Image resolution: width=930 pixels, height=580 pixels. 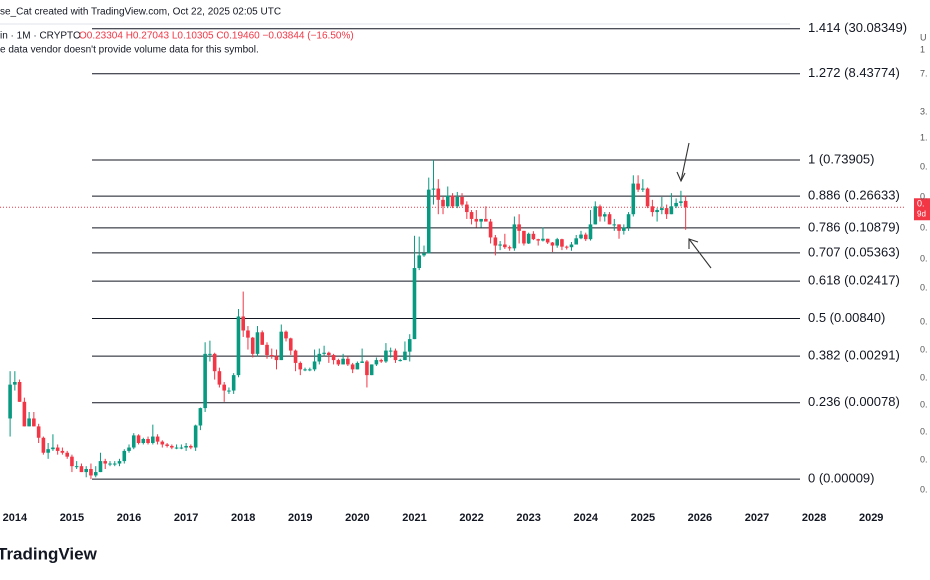 I want to click on arrow-up, so click(x=700, y=253).